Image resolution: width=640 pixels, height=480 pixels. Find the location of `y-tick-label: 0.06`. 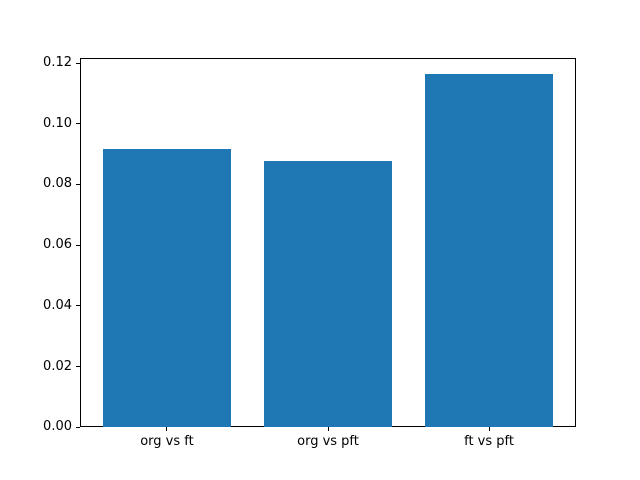

y-tick-label: 0.06 is located at coordinates (57, 245).